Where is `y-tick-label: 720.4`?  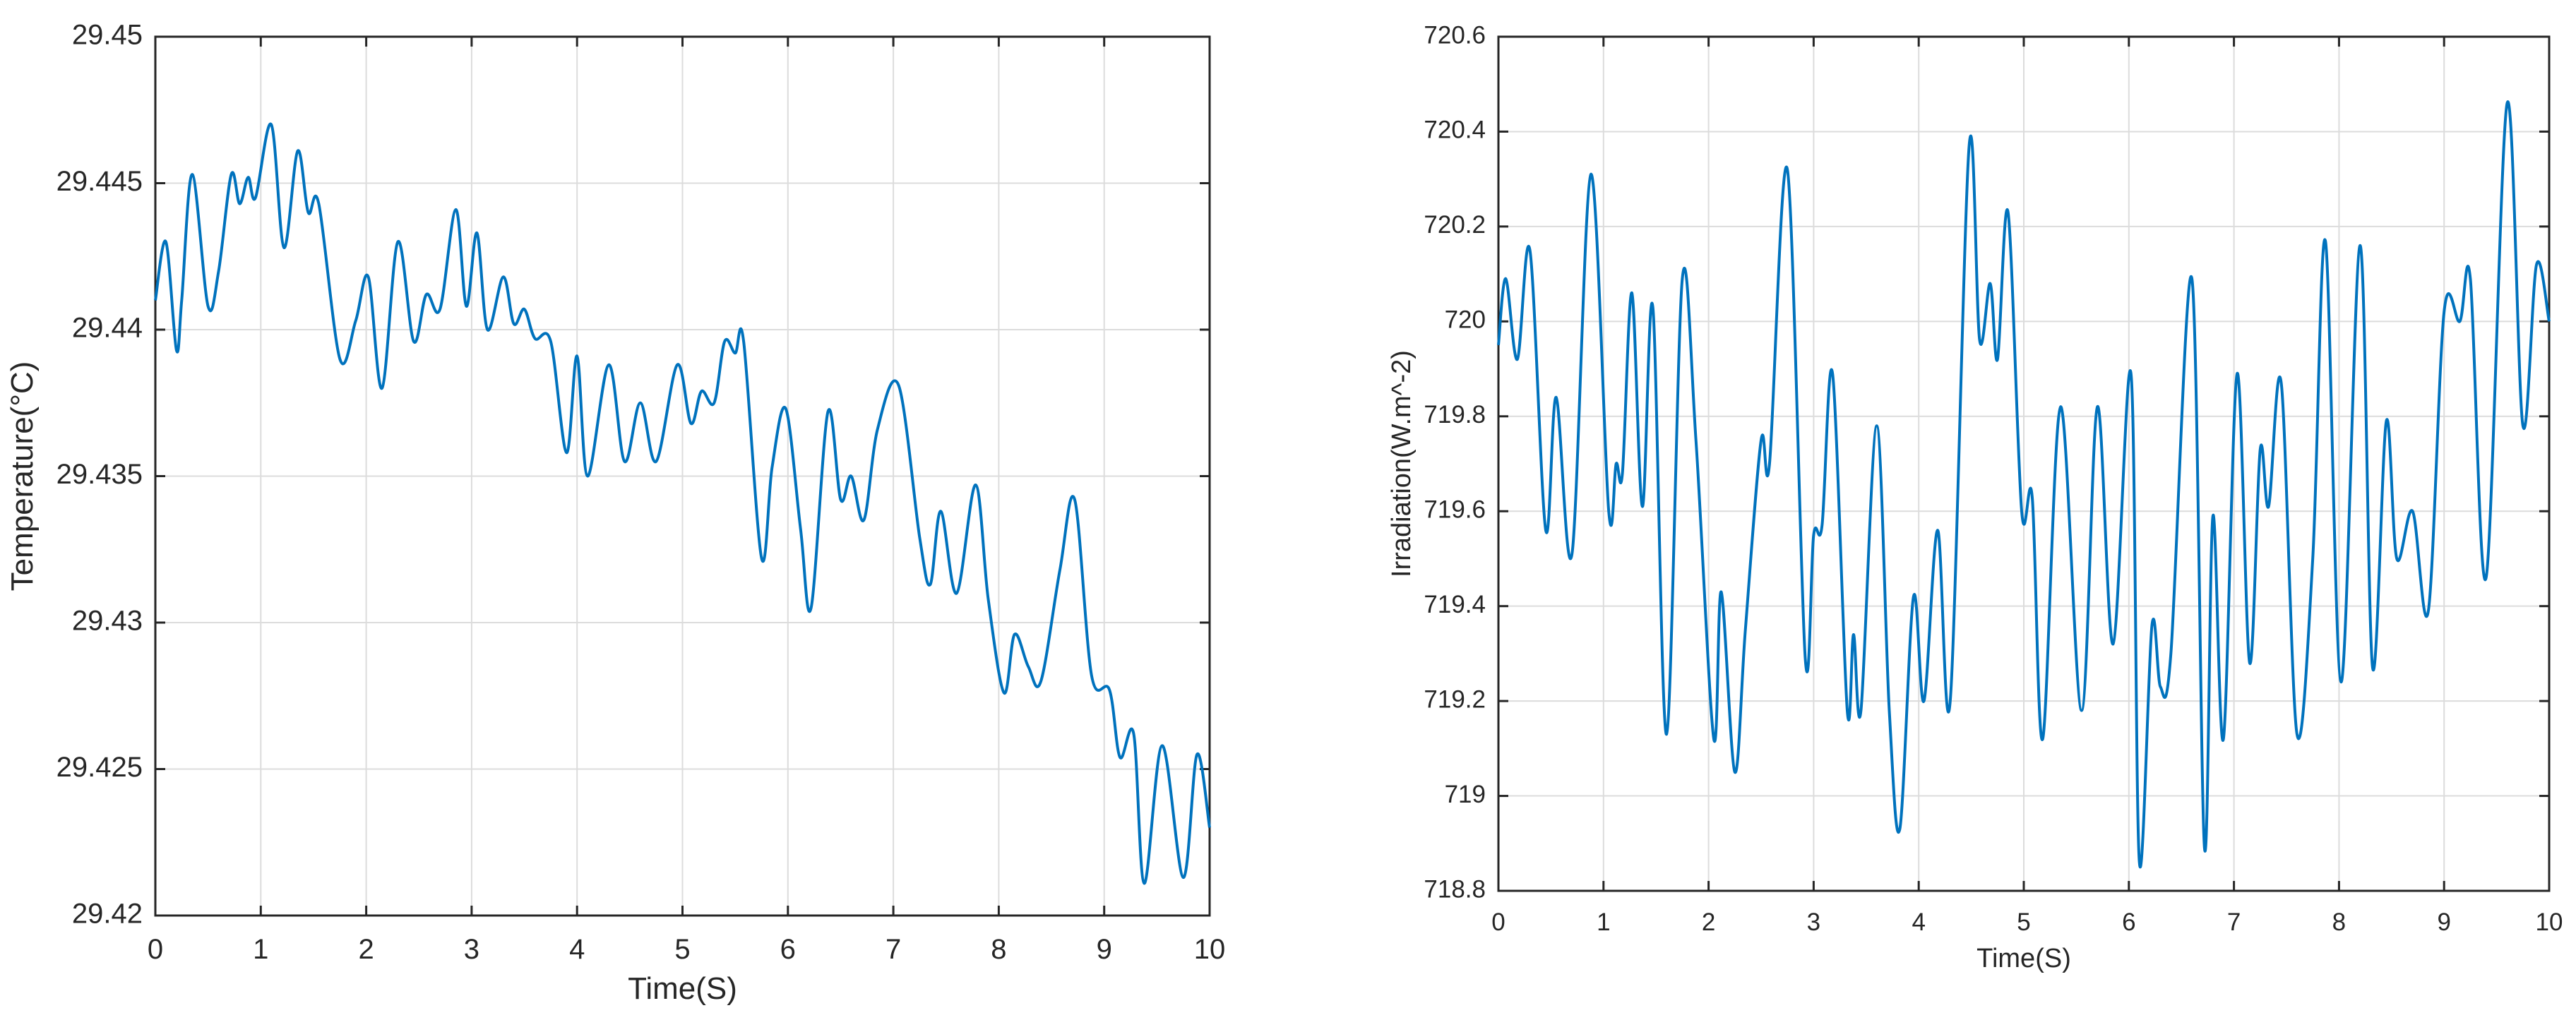 y-tick-label: 720.4 is located at coordinates (1455, 130).